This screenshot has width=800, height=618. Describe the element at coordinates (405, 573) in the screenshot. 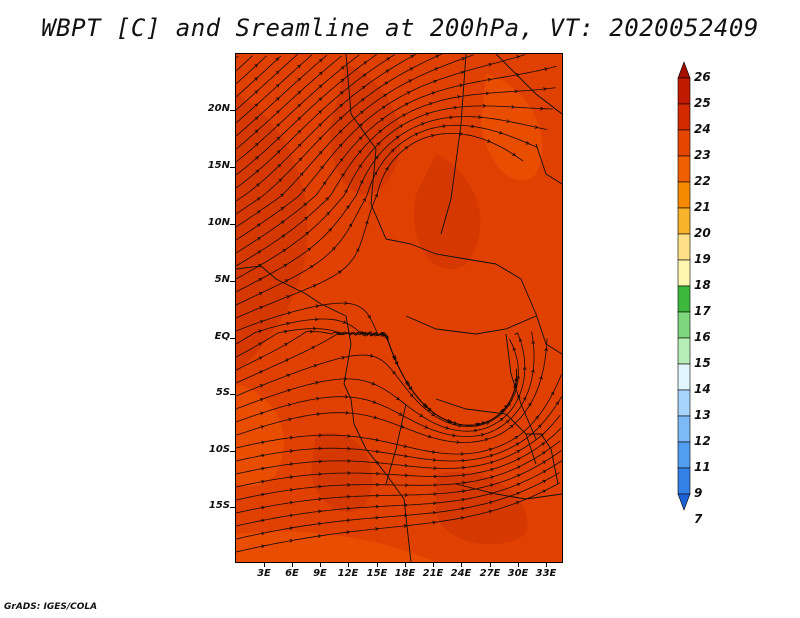

I see `lon-label: 18E` at that location.